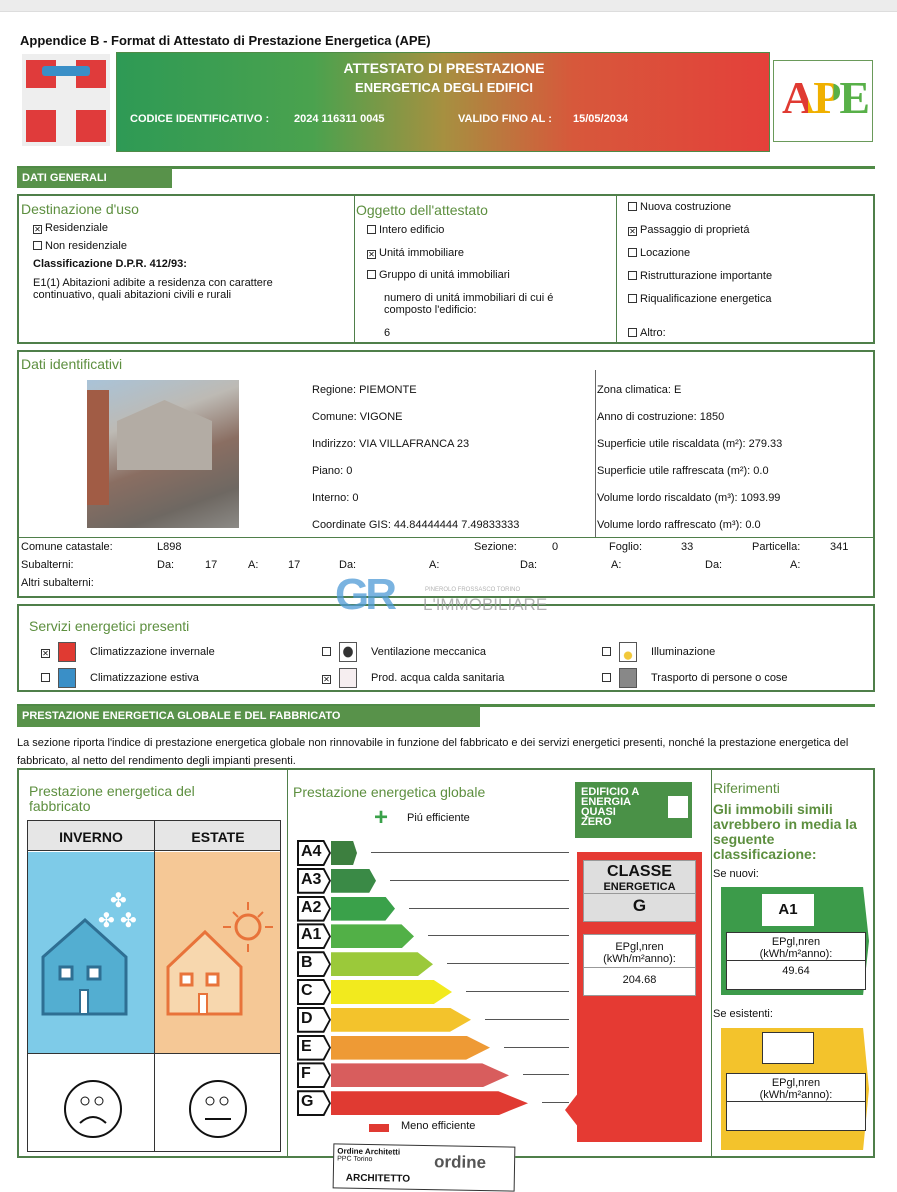 The width and height of the screenshot is (897, 1192). What do you see at coordinates (639, 905) in the screenshot?
I see `classe-value: G` at bounding box center [639, 905].